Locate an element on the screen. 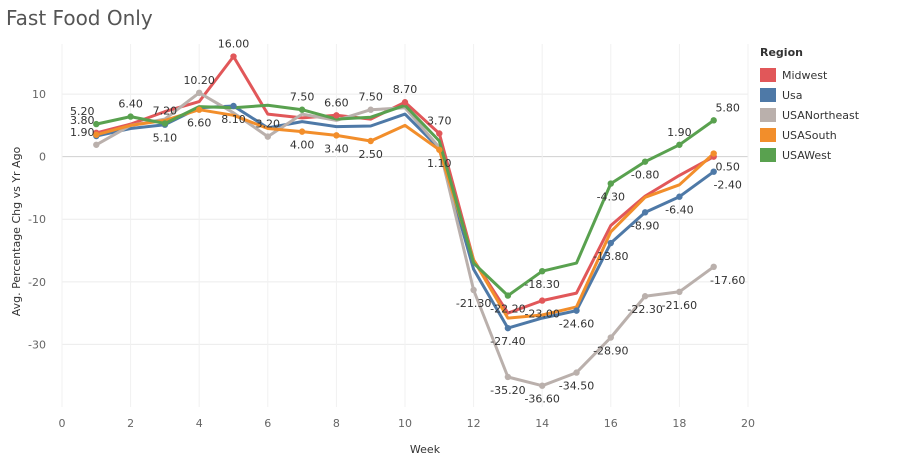  data-label-usanortheast: 7.50 is located at coordinates (370, 97).